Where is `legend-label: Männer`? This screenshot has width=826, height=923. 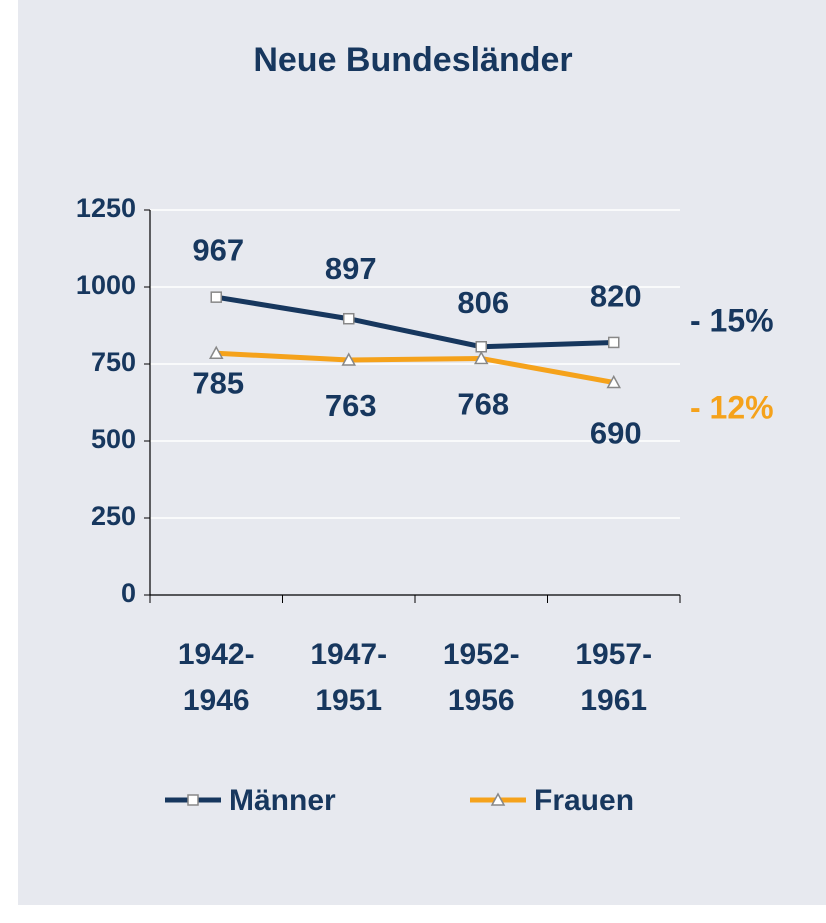
legend-label: Männer is located at coordinates (282, 800).